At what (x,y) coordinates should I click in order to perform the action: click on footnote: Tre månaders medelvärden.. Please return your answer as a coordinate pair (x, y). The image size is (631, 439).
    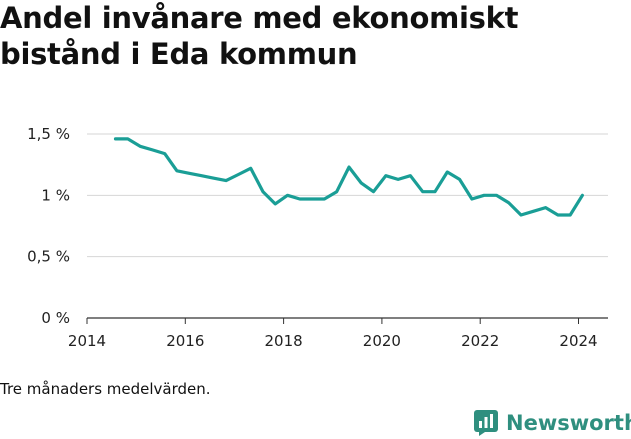
    Looking at the image, I should click on (105, 389).